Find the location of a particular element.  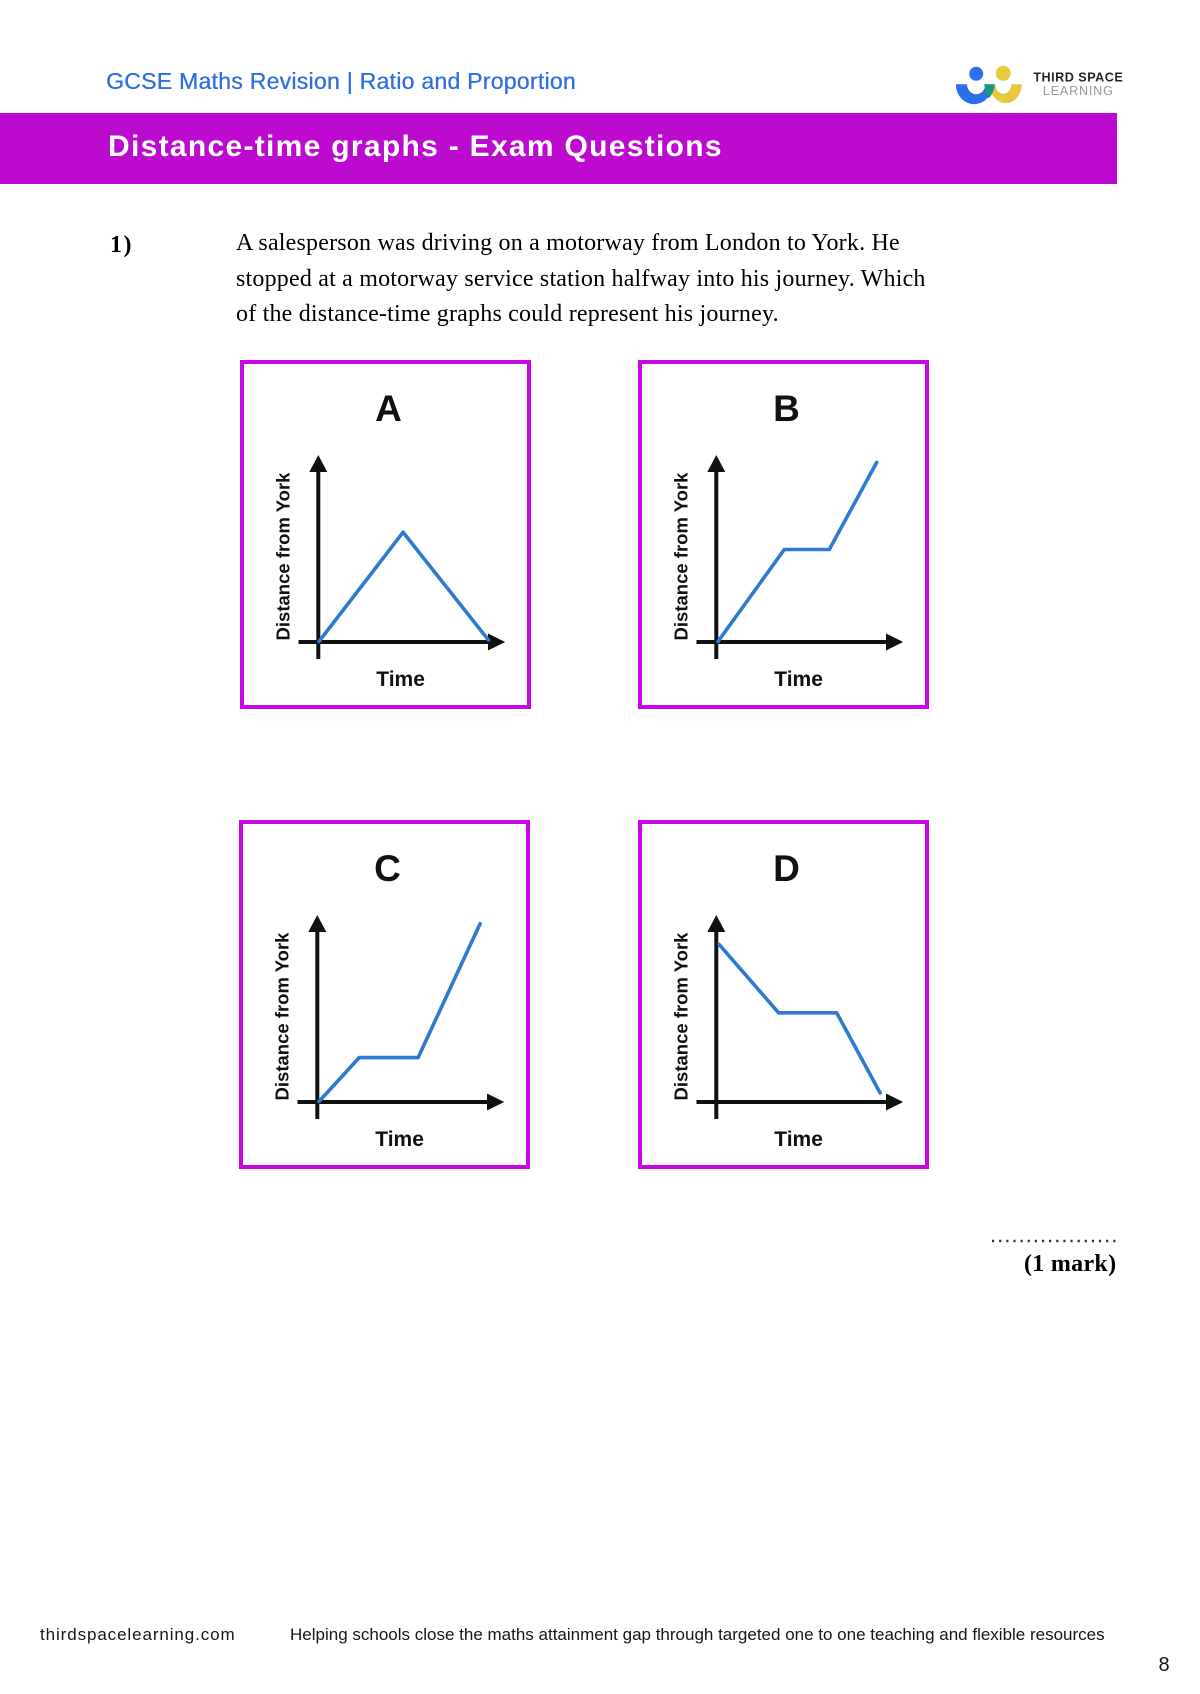

svg-text: A is located at coordinates (388, 408).